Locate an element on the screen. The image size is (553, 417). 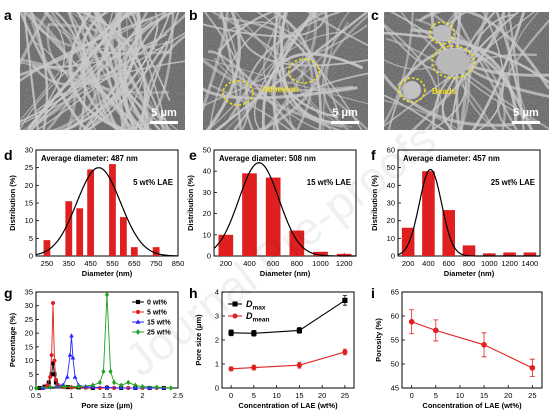
legend-entry-symbol: D is located at coordinates (249, 304).